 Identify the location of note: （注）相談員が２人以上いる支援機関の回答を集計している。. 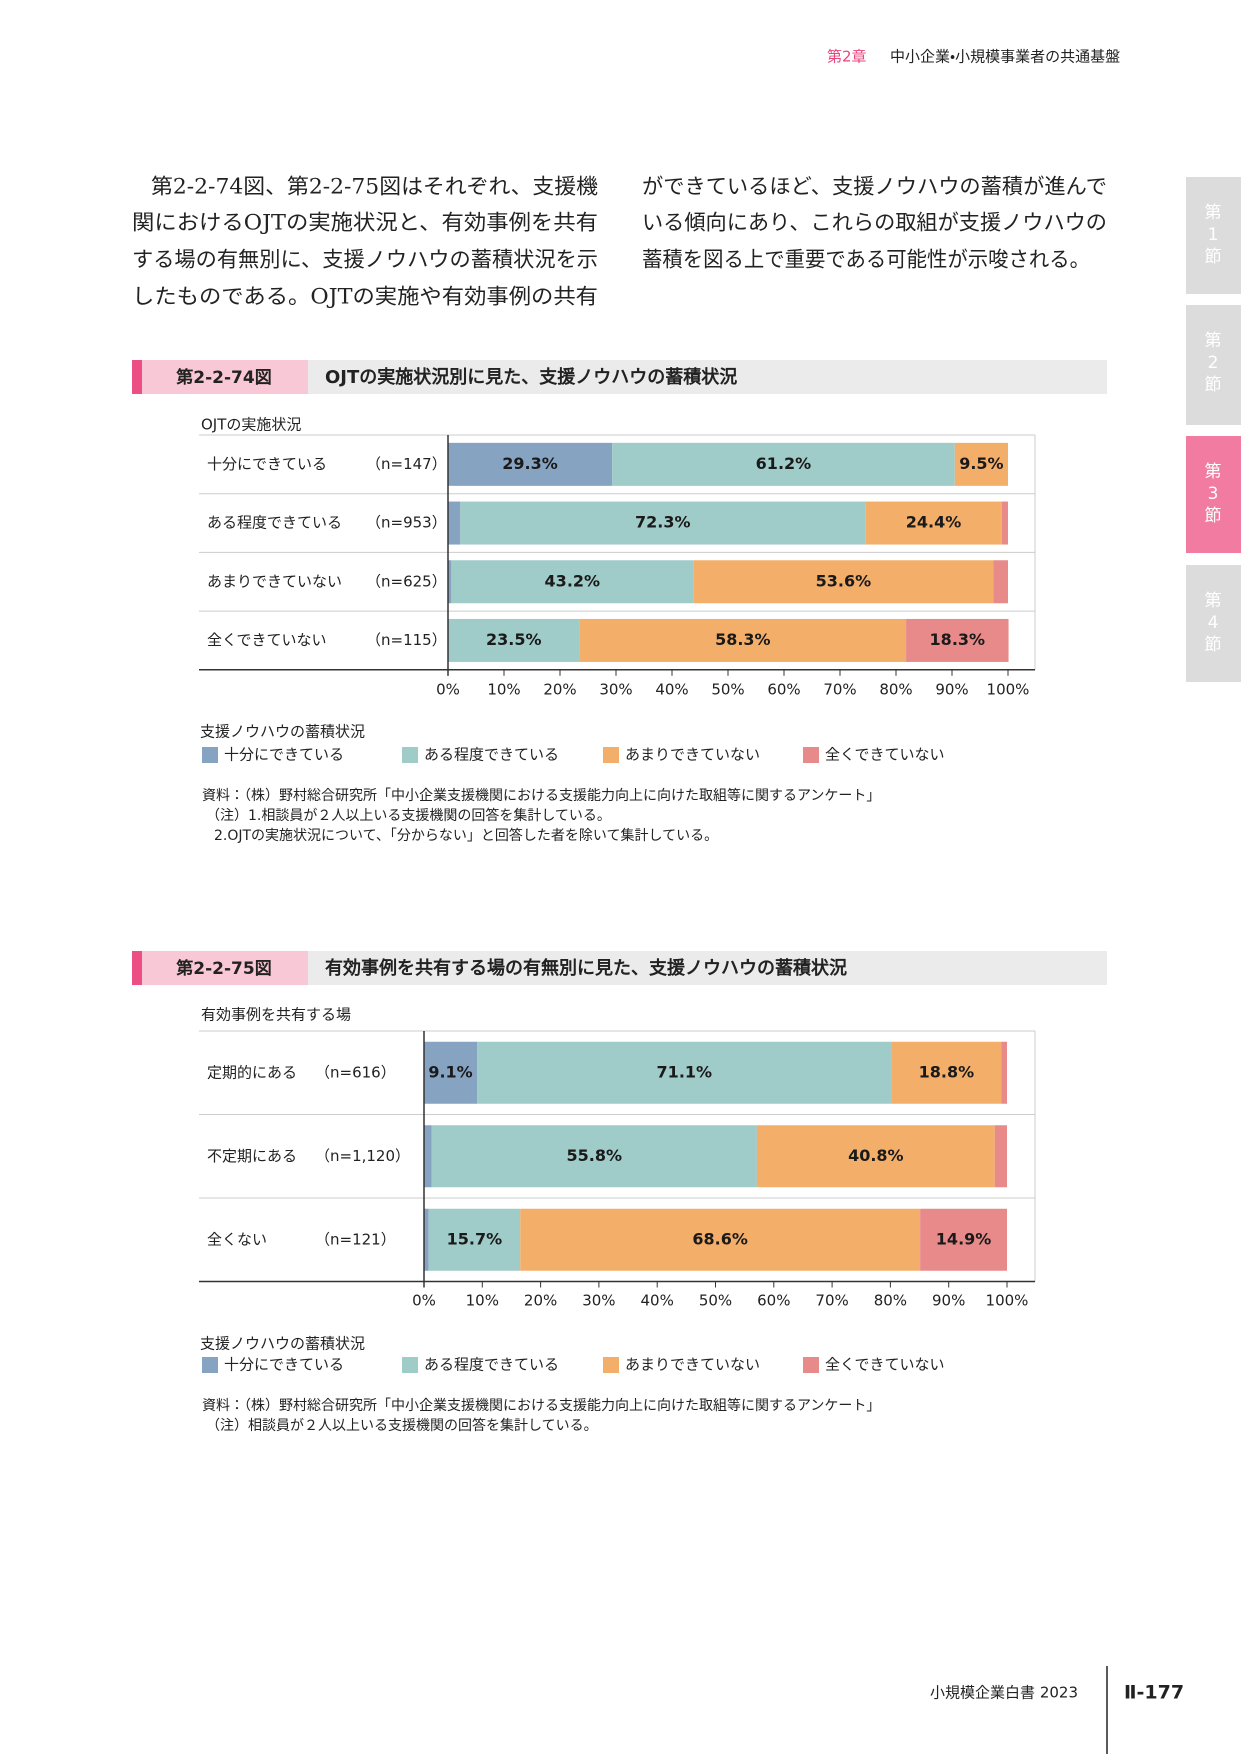
(402, 1425).